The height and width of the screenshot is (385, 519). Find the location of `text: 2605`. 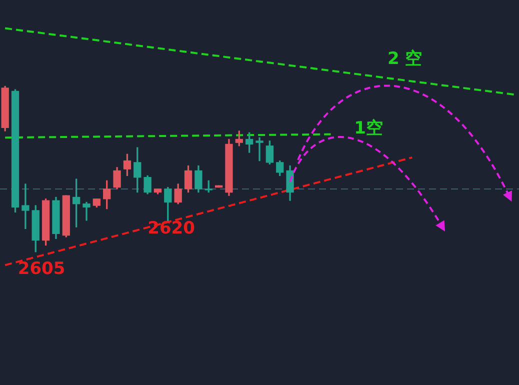

text: 2605 is located at coordinates (42, 268).